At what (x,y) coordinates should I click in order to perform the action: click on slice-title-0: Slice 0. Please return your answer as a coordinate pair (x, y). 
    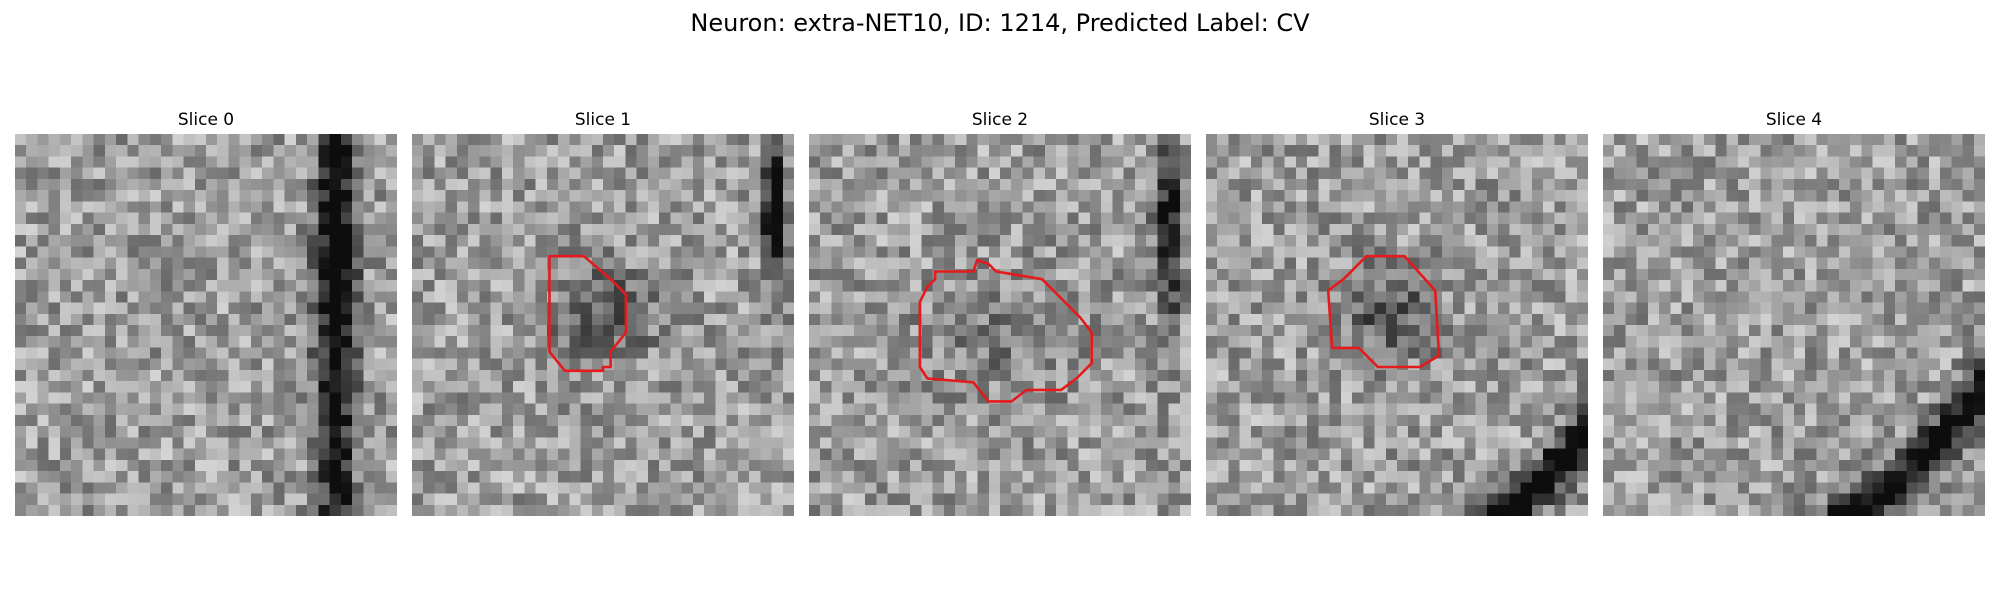
    Looking at the image, I should click on (206, 120).